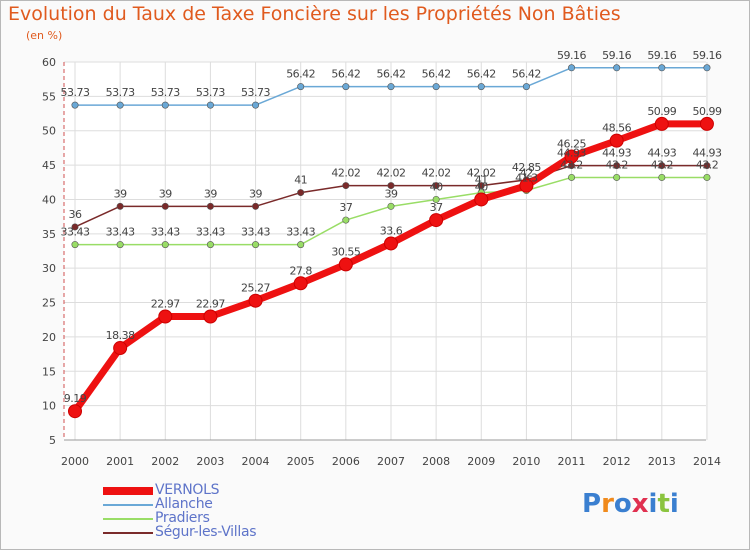  Describe the element at coordinates (128, 491) in the screenshot. I see `legend-swatch-vernols` at that location.